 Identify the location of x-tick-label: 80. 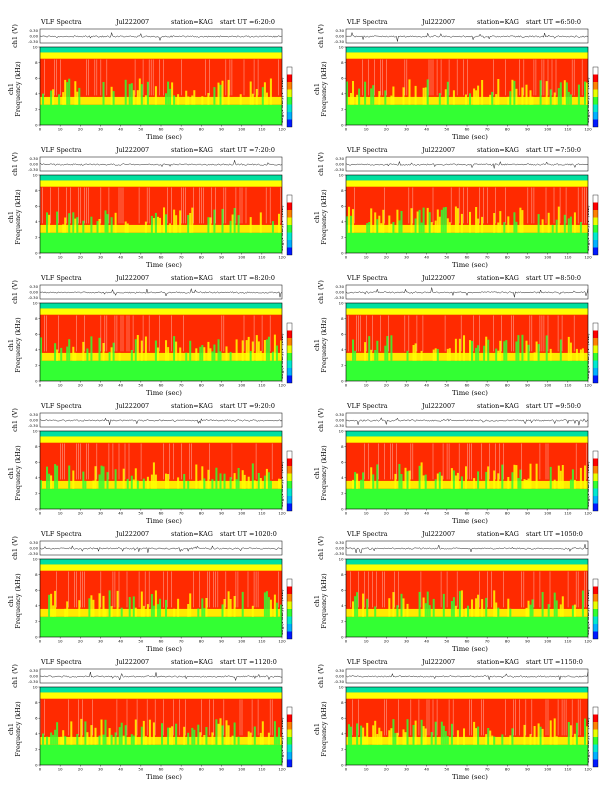
(507, 385).